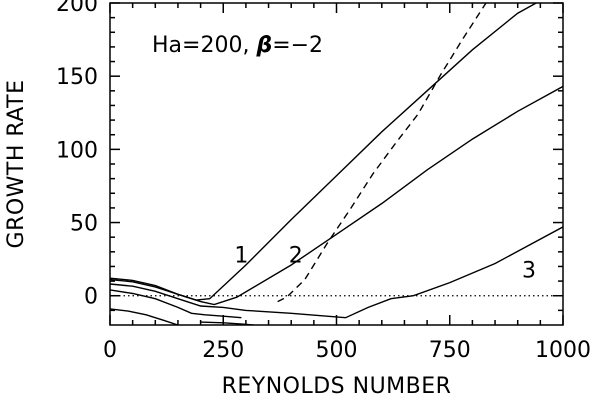 The width and height of the screenshot is (600, 402). What do you see at coordinates (77, 77) in the screenshot?
I see `y-tick-label: 150` at bounding box center [77, 77].